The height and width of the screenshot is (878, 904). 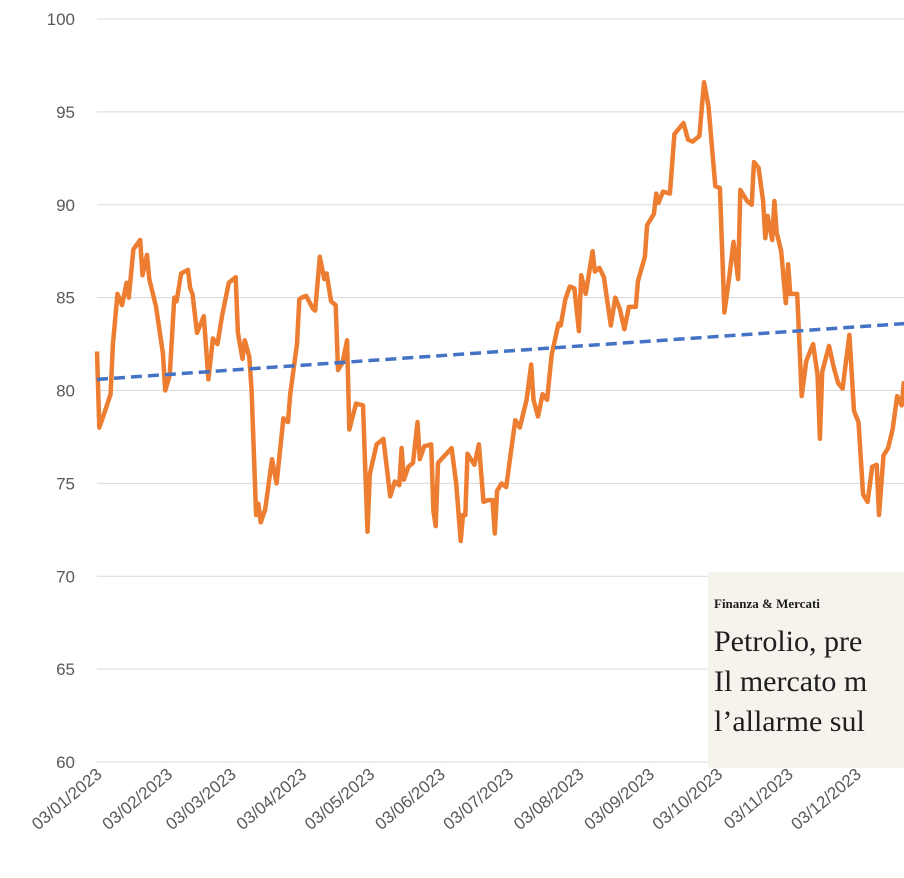 What do you see at coordinates (339, 799) in the screenshot?
I see `x-tick-label: 03/05/2023` at bounding box center [339, 799].